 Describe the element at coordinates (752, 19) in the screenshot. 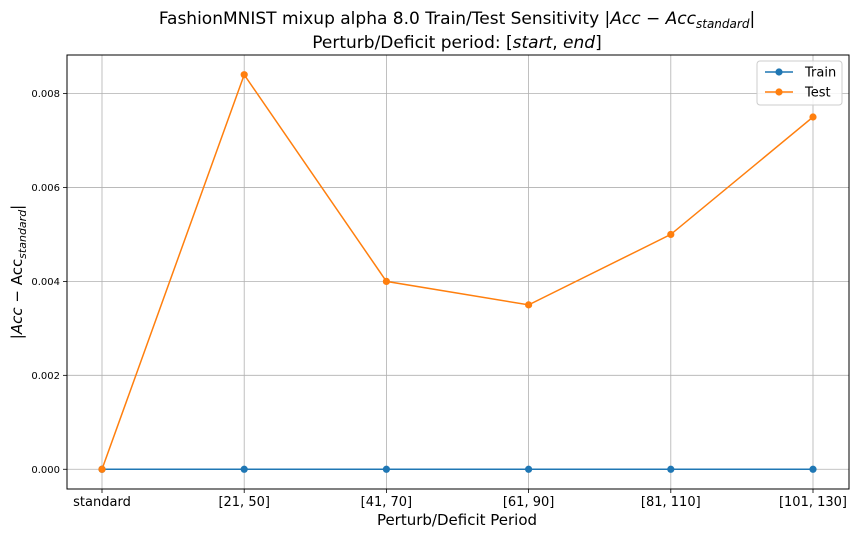

I see `title-end: |` at that location.